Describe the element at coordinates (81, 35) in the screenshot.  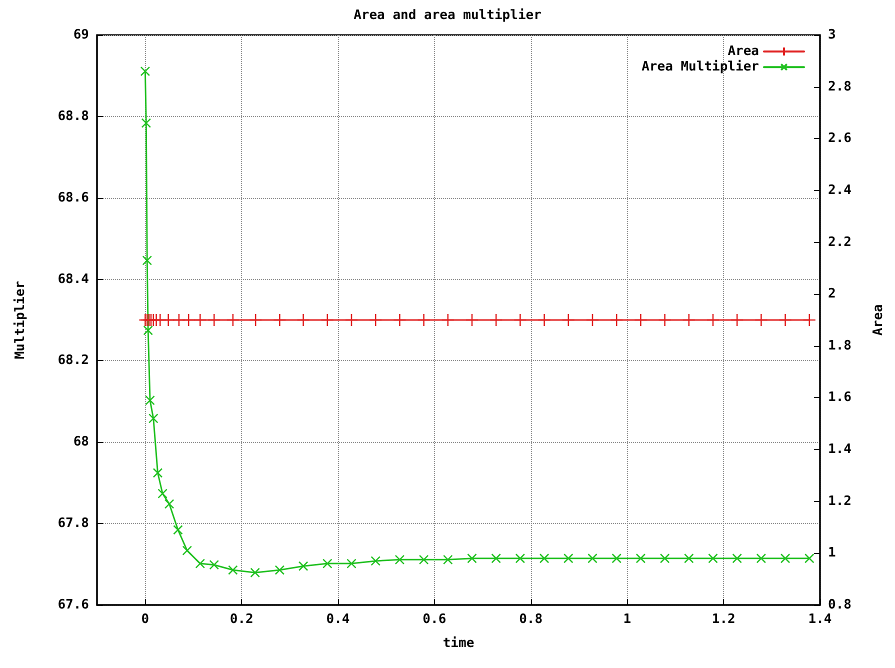
I see `y-tick-label: 69` at that location.